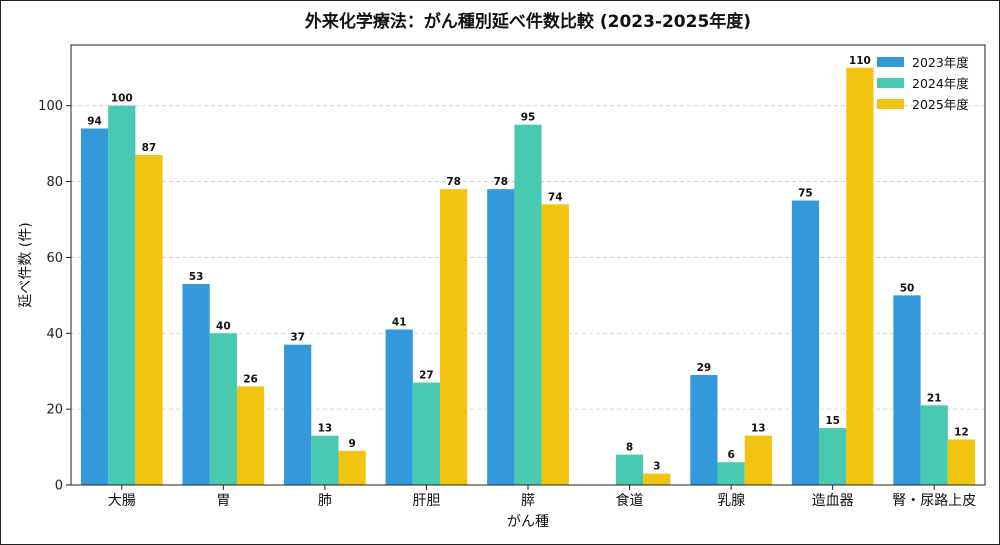 This screenshot has height=545, width=1000. What do you see at coordinates (297, 338) in the screenshot?
I see `data-label: 37` at bounding box center [297, 338].